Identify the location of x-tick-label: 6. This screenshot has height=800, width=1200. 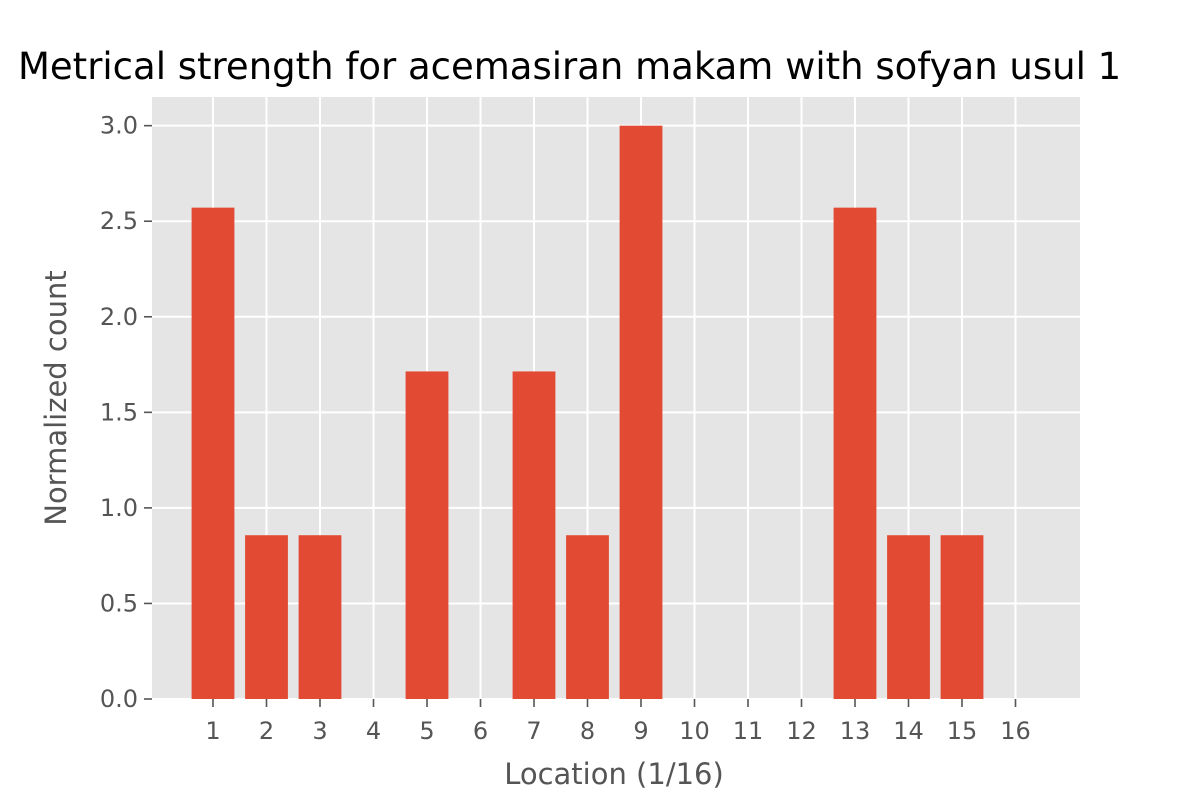
(480, 731).